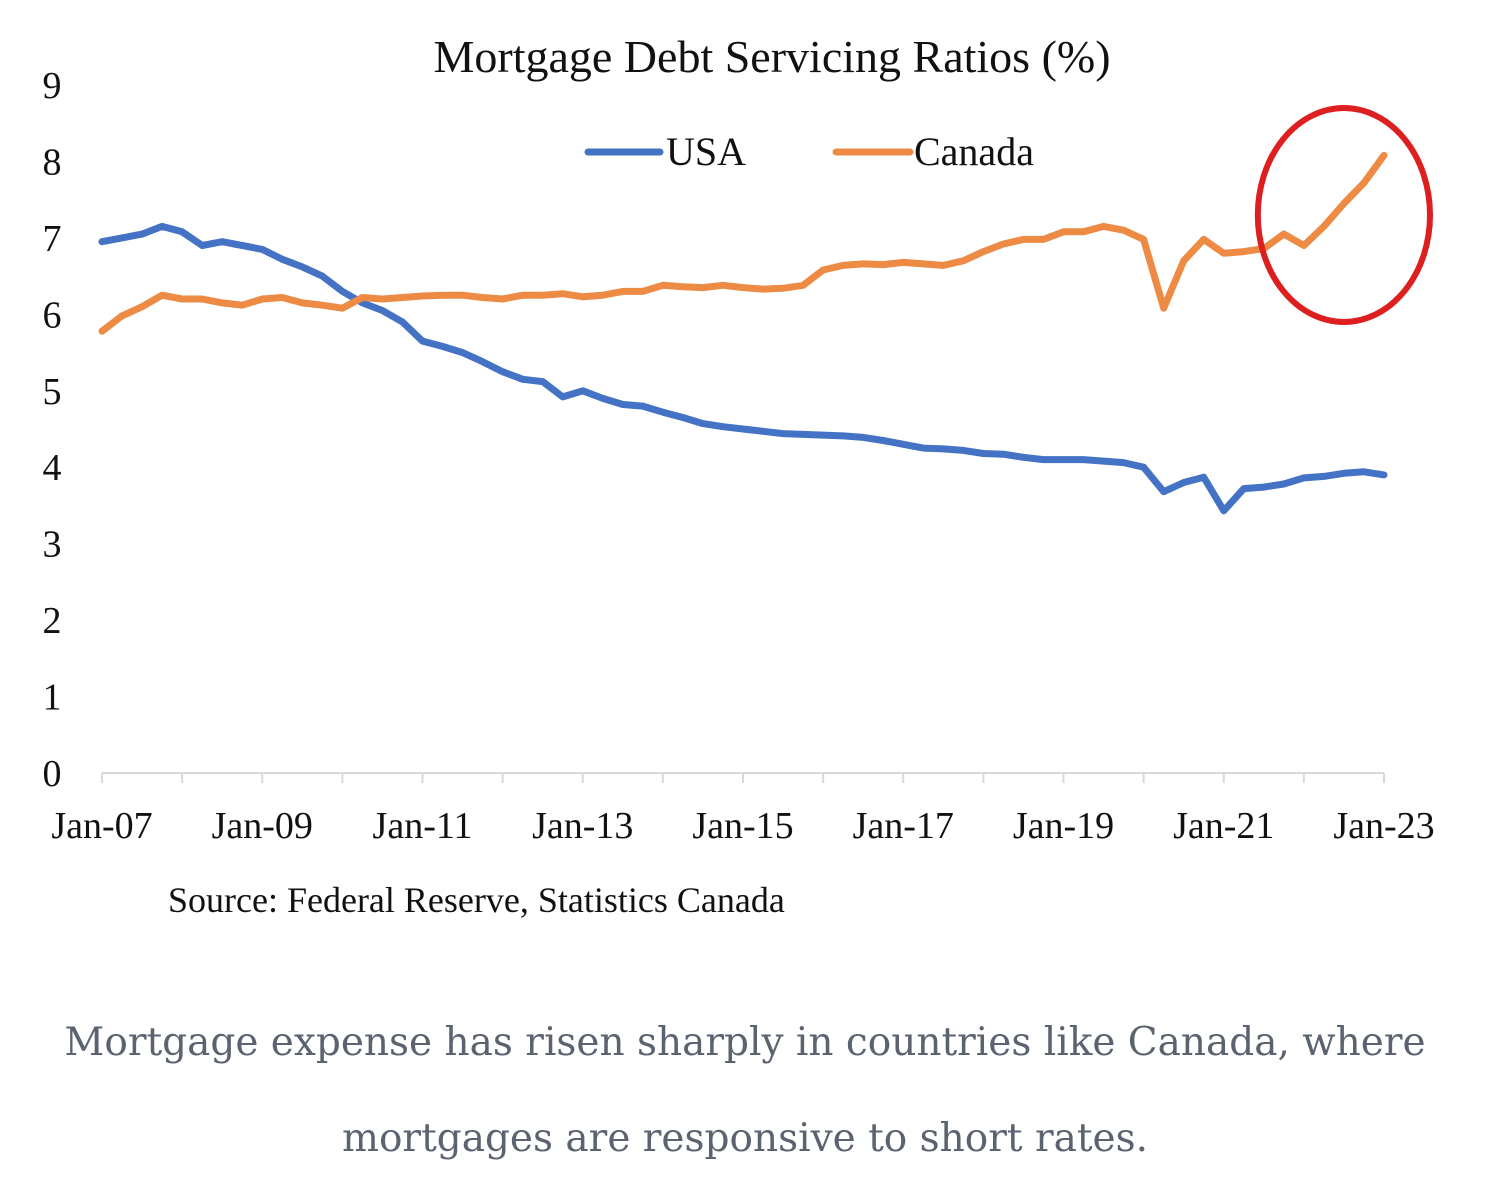 The width and height of the screenshot is (1490, 1187). I want to click on x-tick-label: Jan-23, so click(1383, 826).